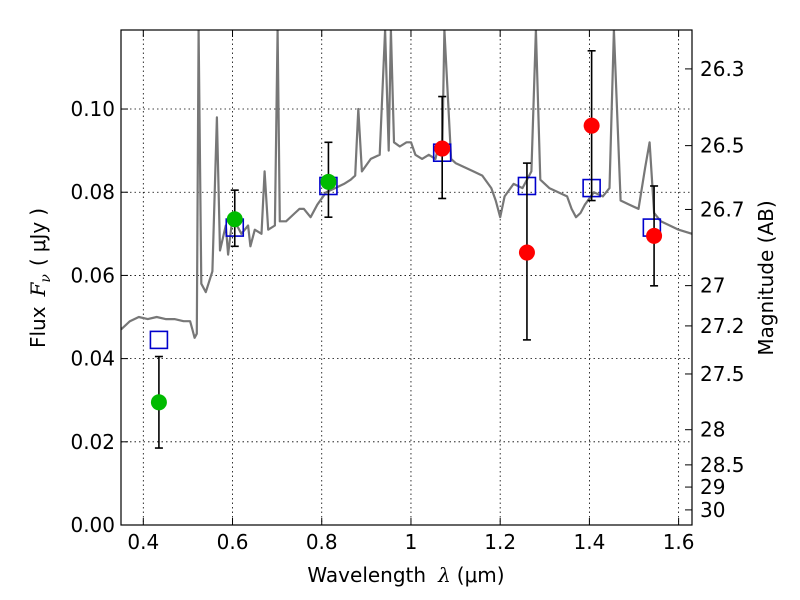  Describe the element at coordinates (722, 69) in the screenshot. I see `y2-tick-label: 26.3` at that location.